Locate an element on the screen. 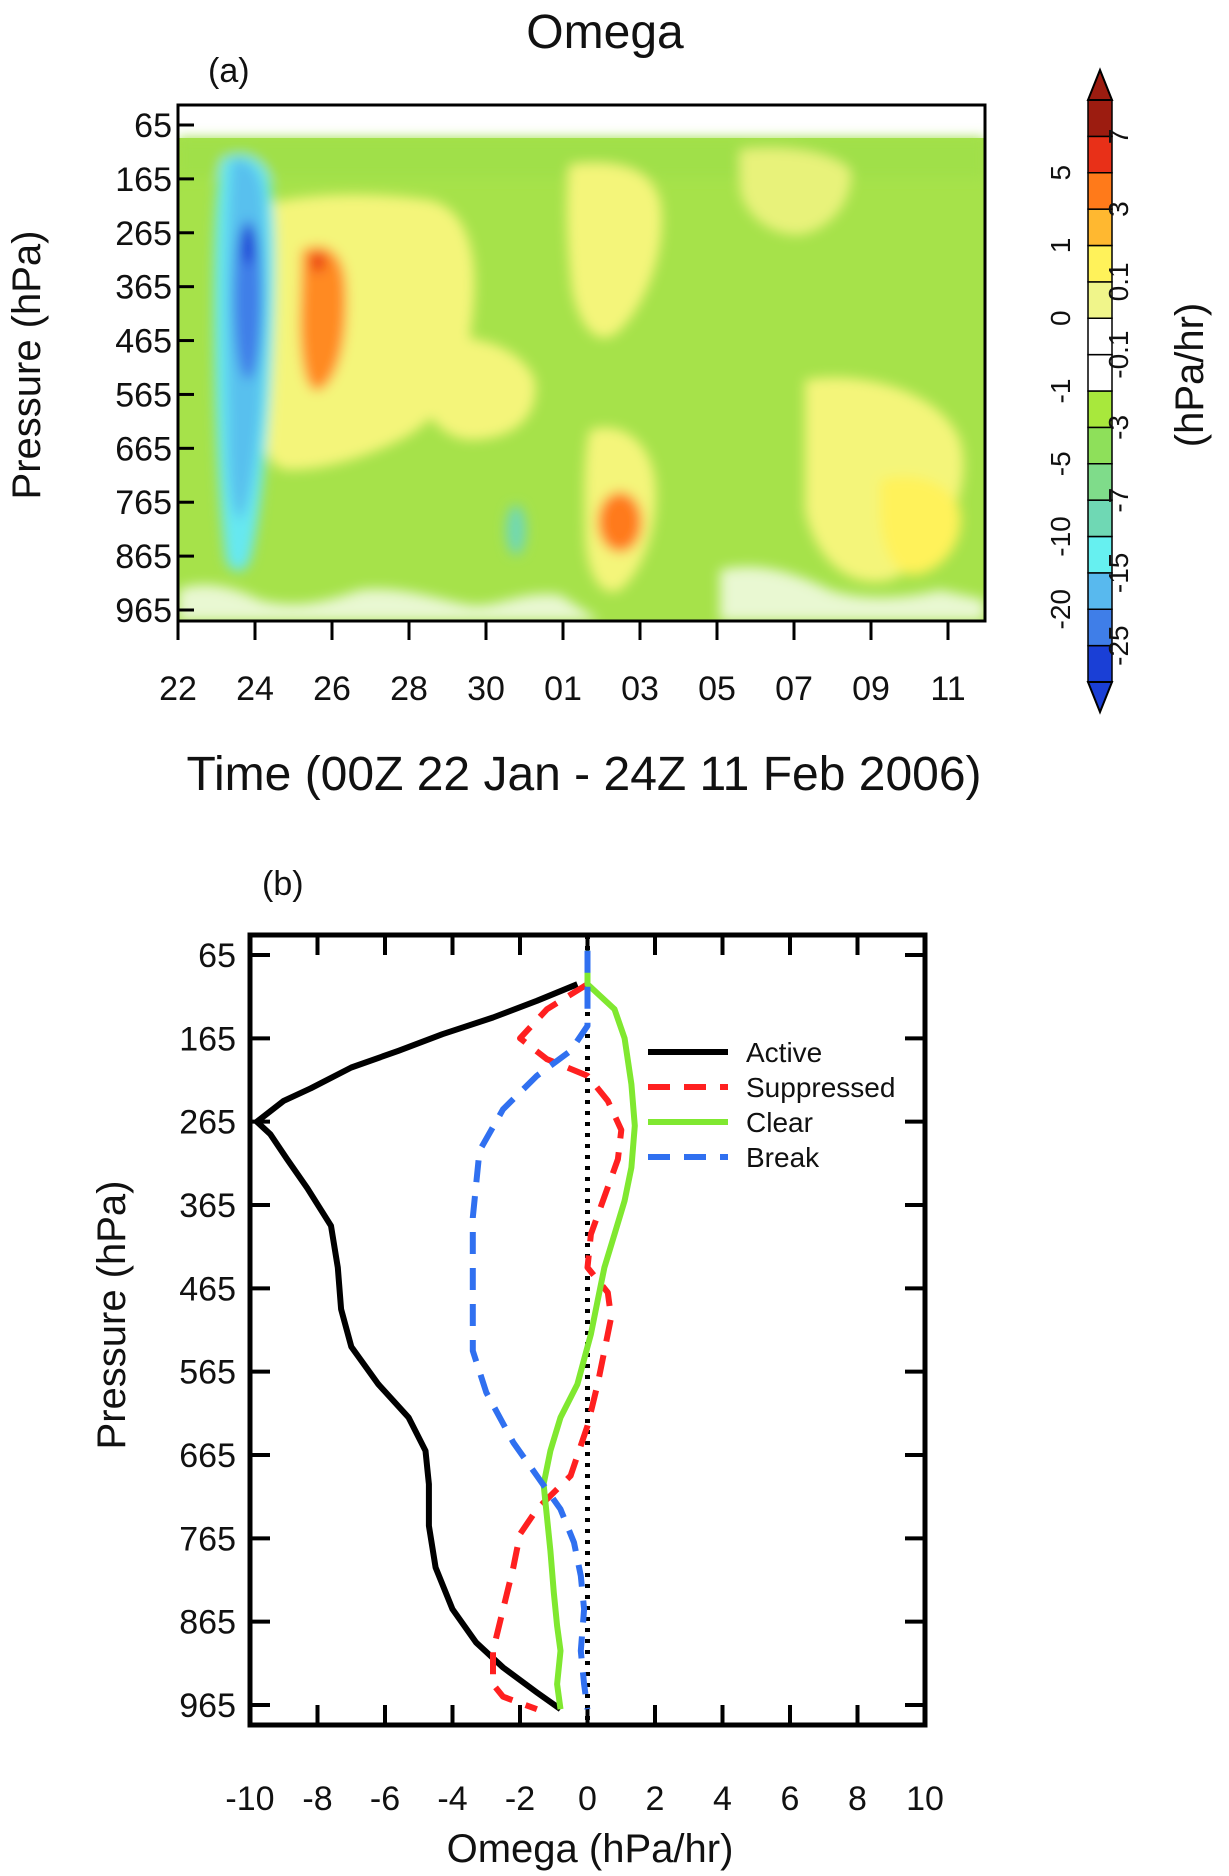 This screenshot has height=1876, width=1229. field-red-descent-peak is located at coordinates (318, 262).